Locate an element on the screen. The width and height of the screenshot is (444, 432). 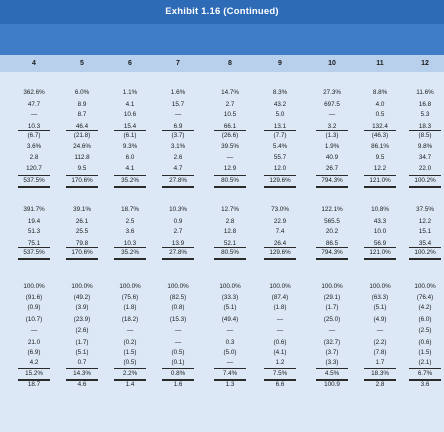
table-cell: 10.6 is located at coordinates (130, 114).